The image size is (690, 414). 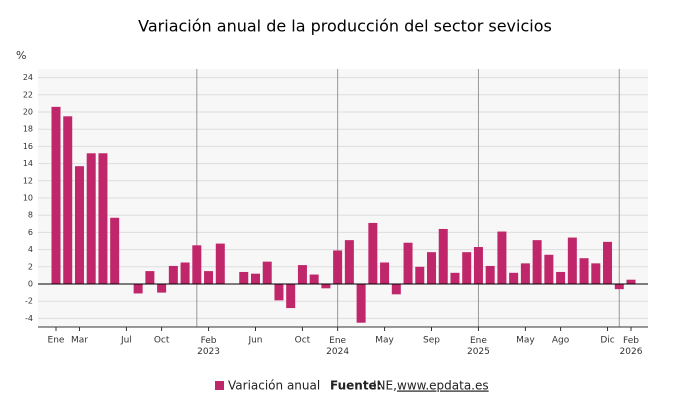 What do you see at coordinates (274, 386) in the screenshot?
I see `legend-label: Variación anual` at bounding box center [274, 386].